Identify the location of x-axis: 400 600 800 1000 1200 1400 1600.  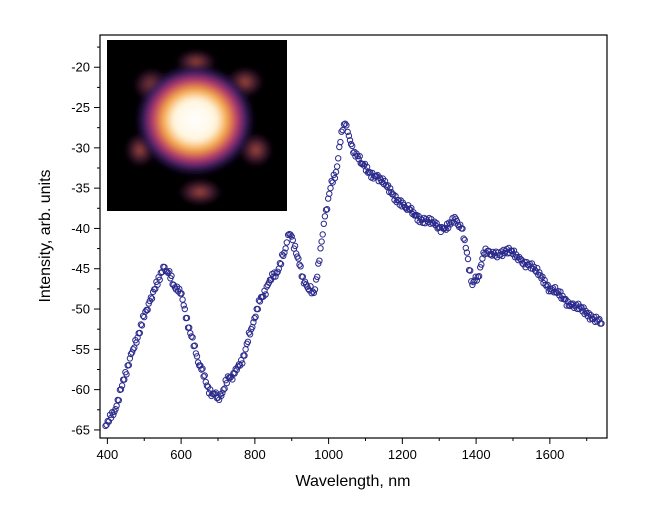
(342, 450).